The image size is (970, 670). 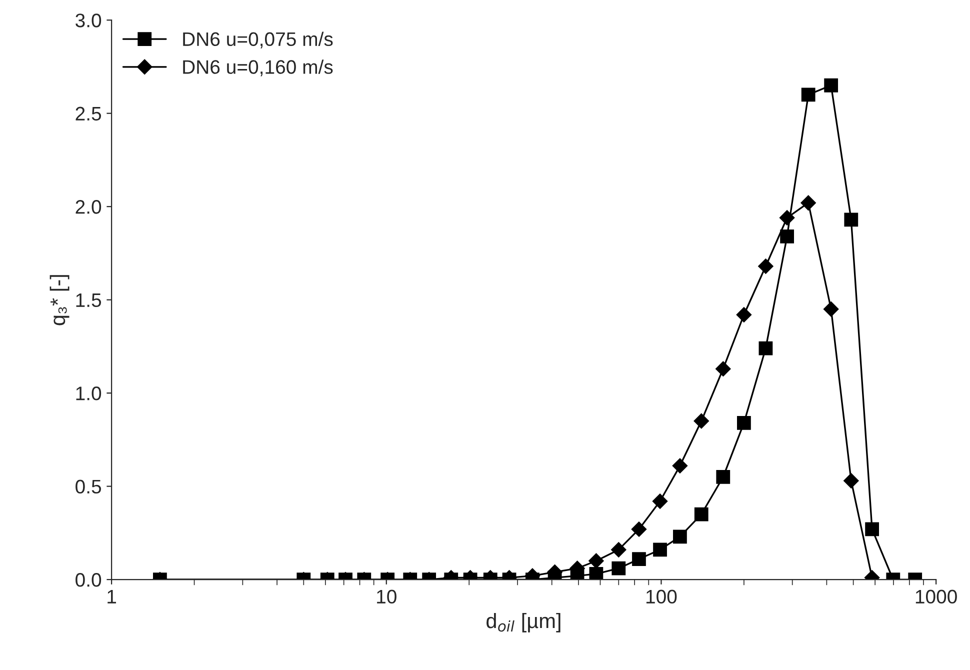 I want to click on y-axis-title: q₃* [-], so click(x=60, y=300).